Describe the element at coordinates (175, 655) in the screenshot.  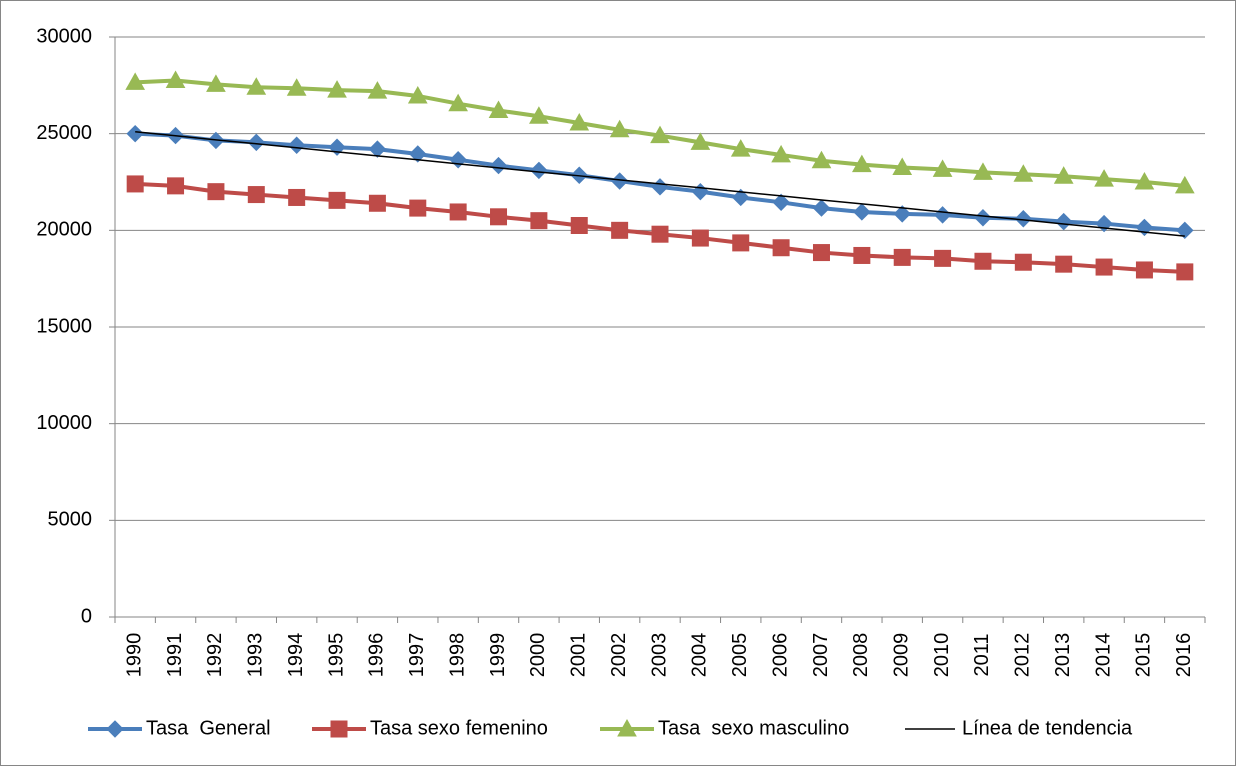
I see `x-tick-label: 1991` at that location.